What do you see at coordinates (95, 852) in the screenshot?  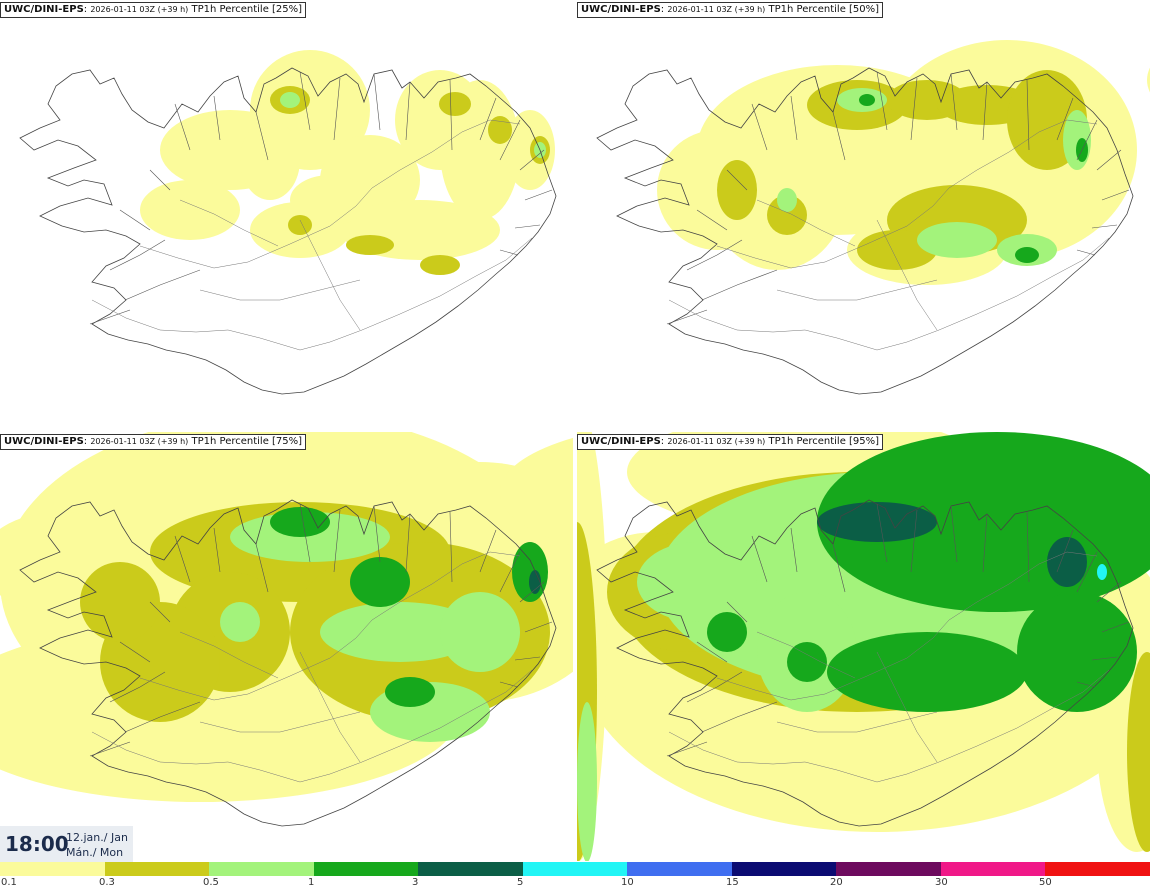 I see `valid-date-line2: Mán./ Mon` at bounding box center [95, 852].